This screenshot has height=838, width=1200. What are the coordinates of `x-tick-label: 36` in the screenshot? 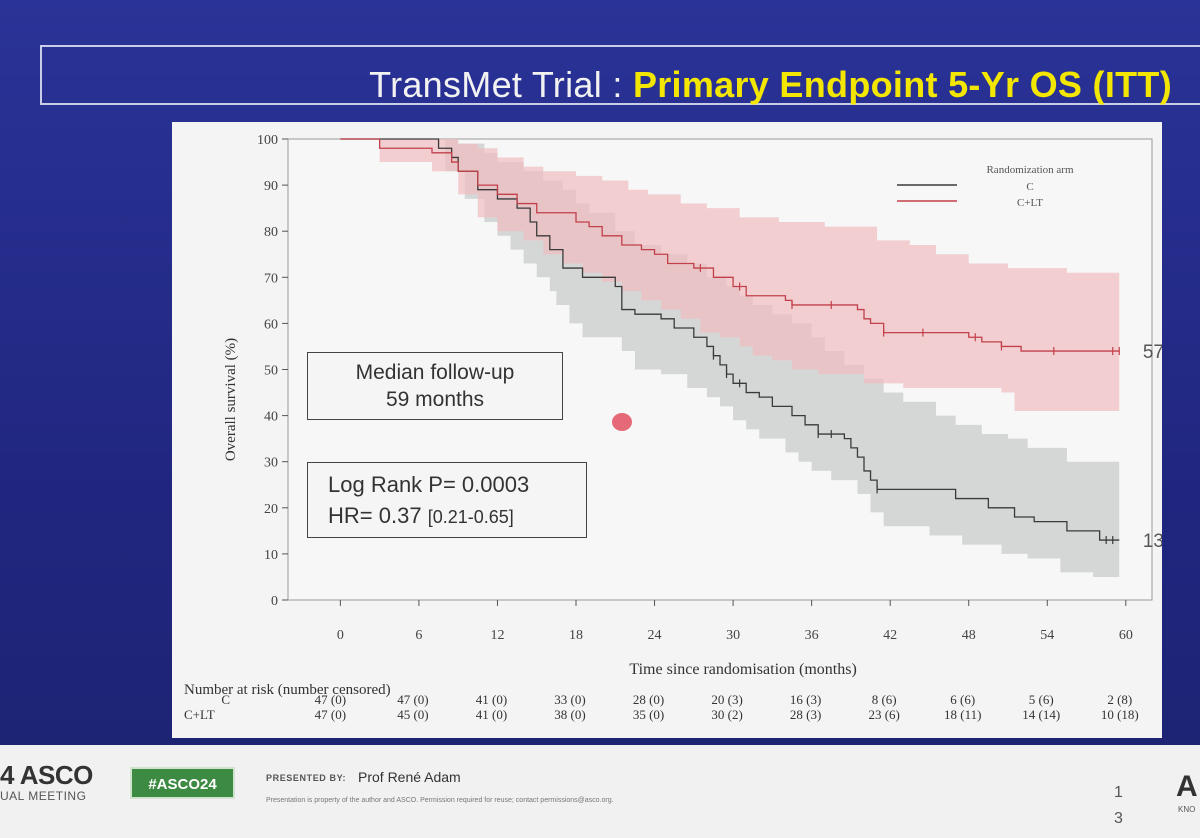 It's located at (812, 635).